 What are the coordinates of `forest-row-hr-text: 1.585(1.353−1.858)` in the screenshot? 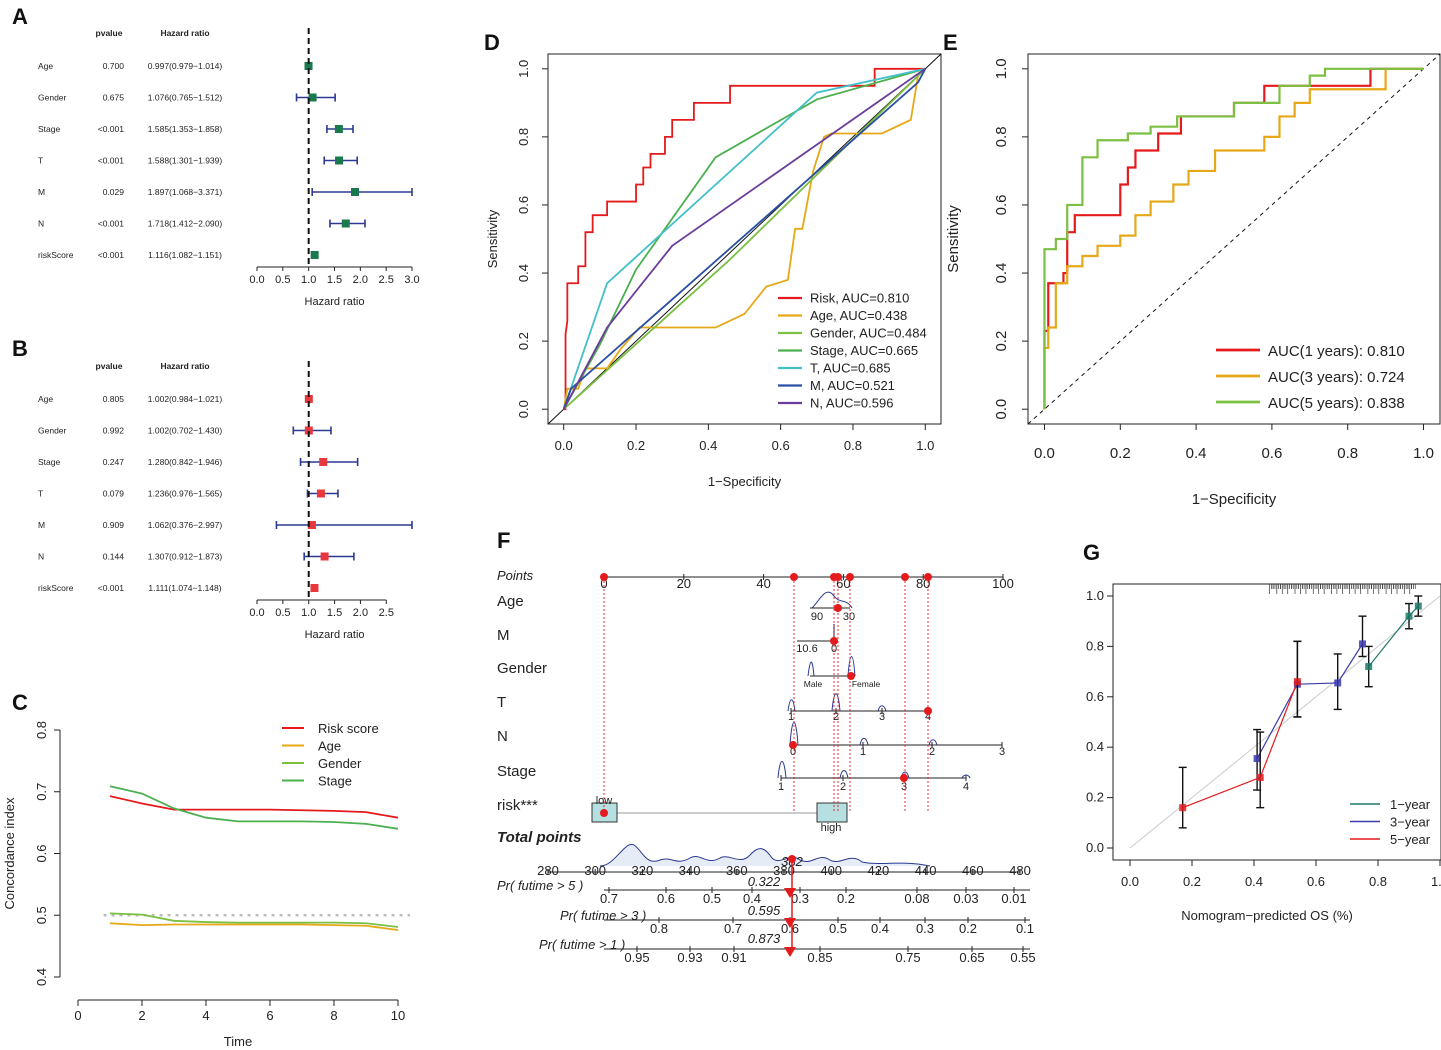 It's located at (185, 129).